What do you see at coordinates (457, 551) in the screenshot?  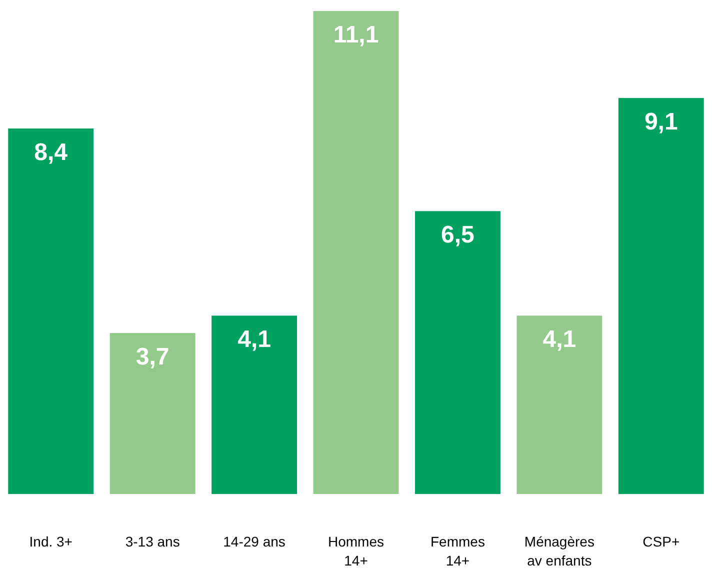 I see `x-tick-label: Femmes 14+` at bounding box center [457, 551].